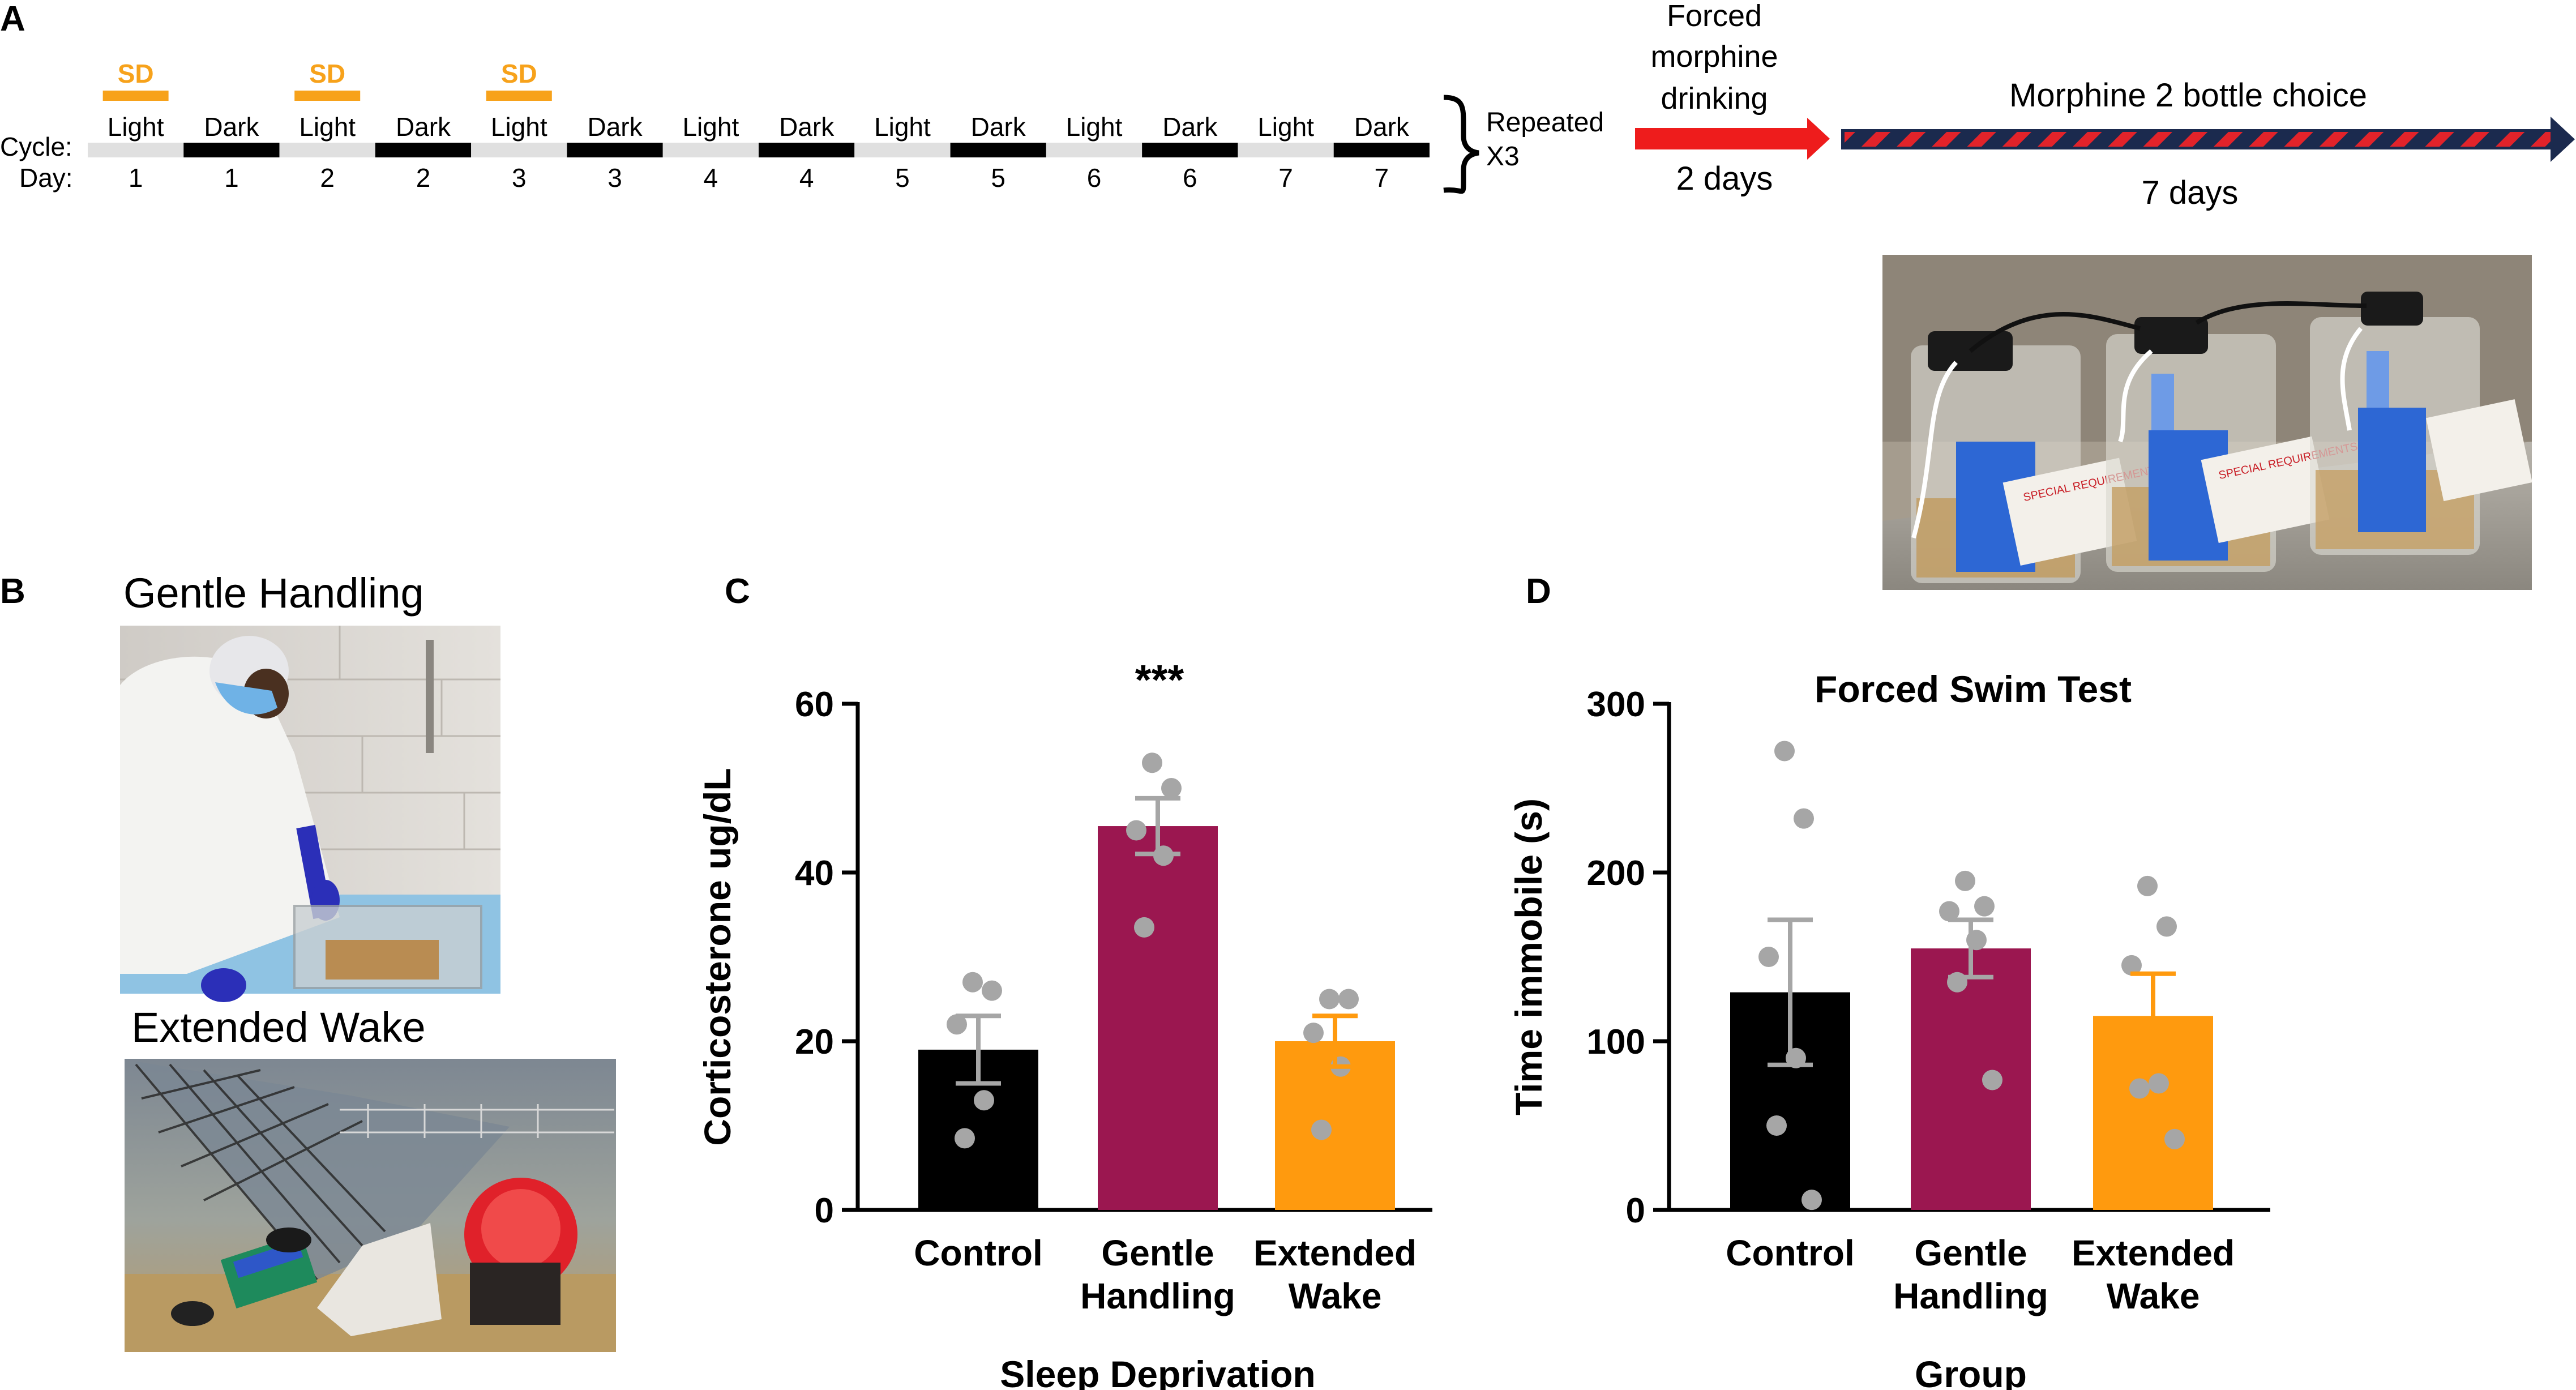  I want to click on d-ytick-label: 0, so click(1635, 1210).